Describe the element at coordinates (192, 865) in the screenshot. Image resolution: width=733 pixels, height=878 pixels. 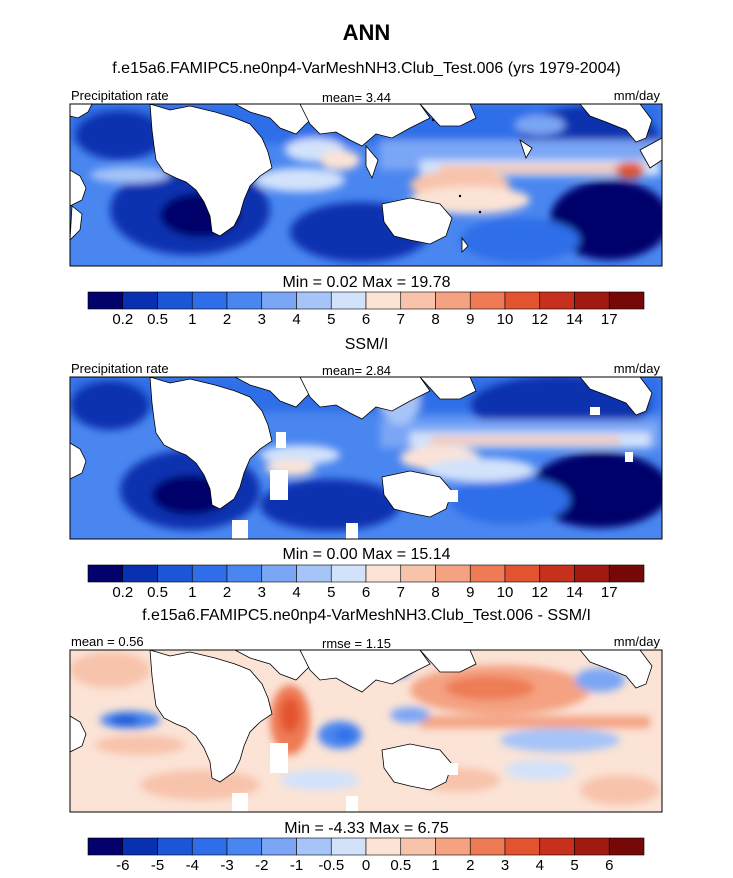
I see `colorbar3-tick-label: -4` at that location.